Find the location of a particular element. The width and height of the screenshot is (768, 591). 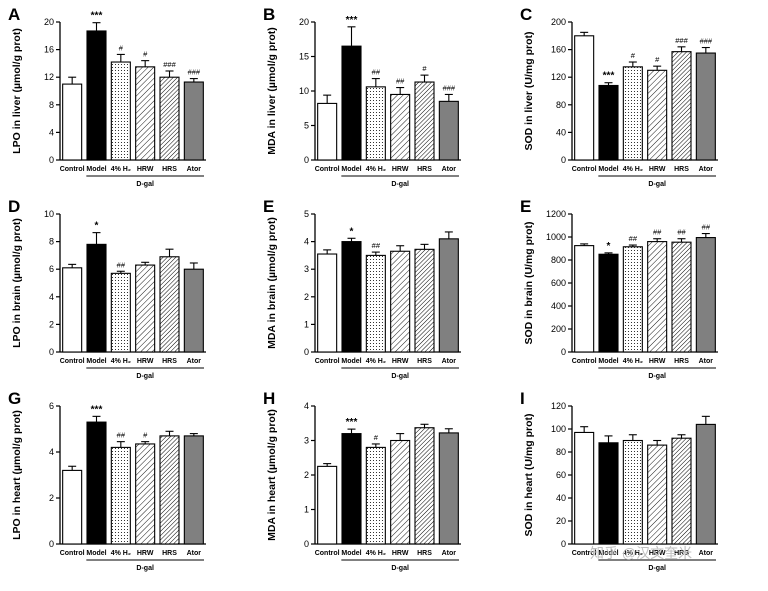

y-tick-label: 8 is located at coordinates (51, 242).